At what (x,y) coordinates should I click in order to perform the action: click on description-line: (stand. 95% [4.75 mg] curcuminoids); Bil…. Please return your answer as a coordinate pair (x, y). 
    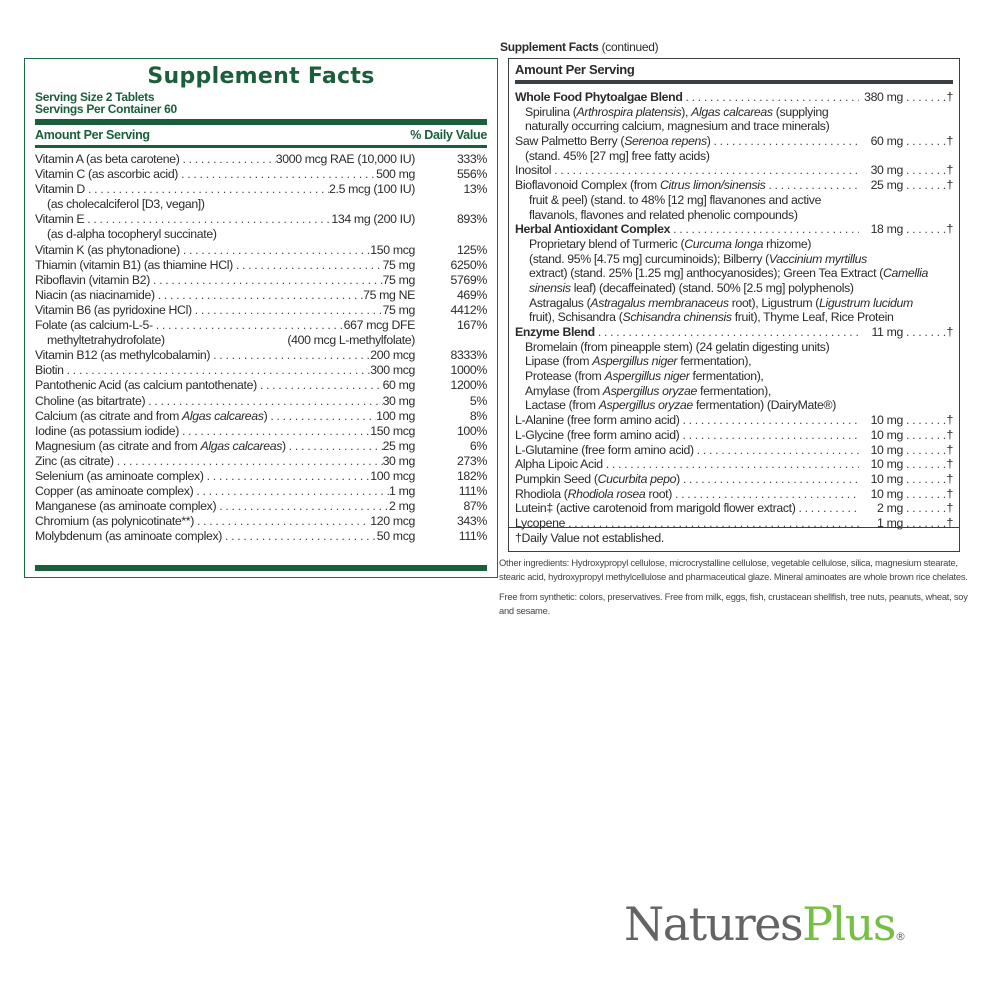
    Looking at the image, I should click on (734, 259).